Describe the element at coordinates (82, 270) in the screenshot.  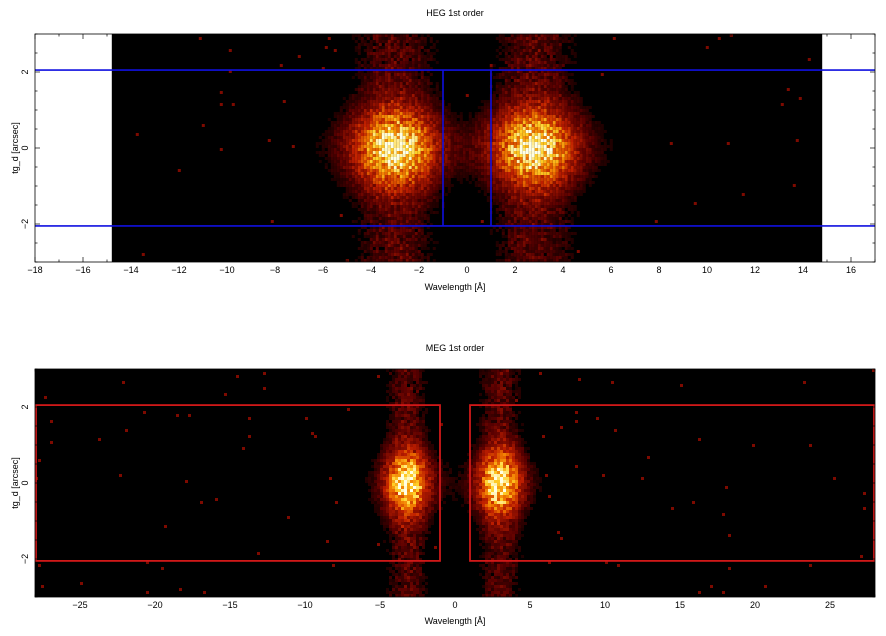
I see `heg-x-tick-label: −16` at that location.